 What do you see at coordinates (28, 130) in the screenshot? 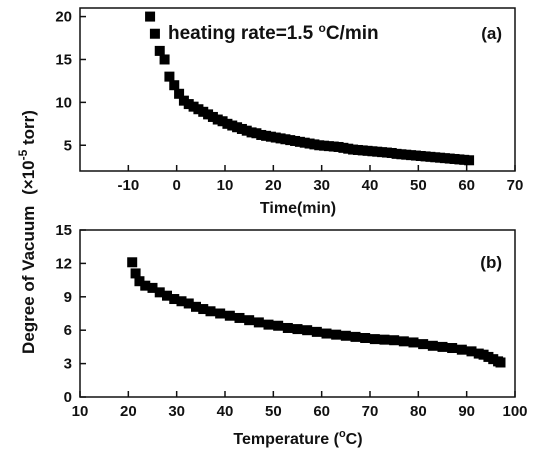
I see `shared-y-axis-title-tail: torr)` at bounding box center [28, 130].